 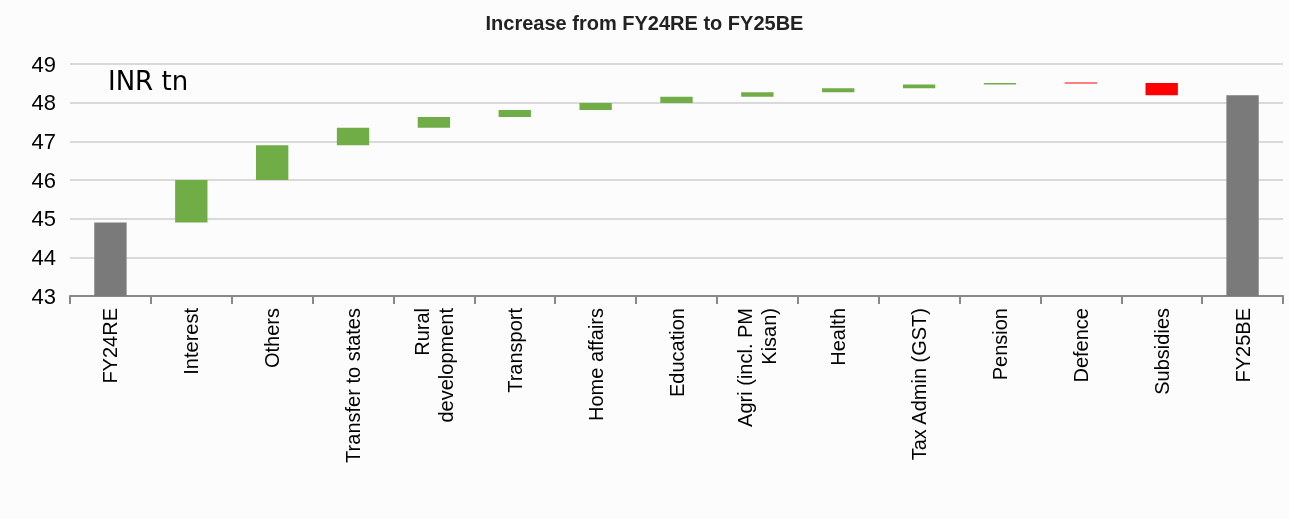 I want to click on y-tick-label: 47, so click(x=43, y=141).